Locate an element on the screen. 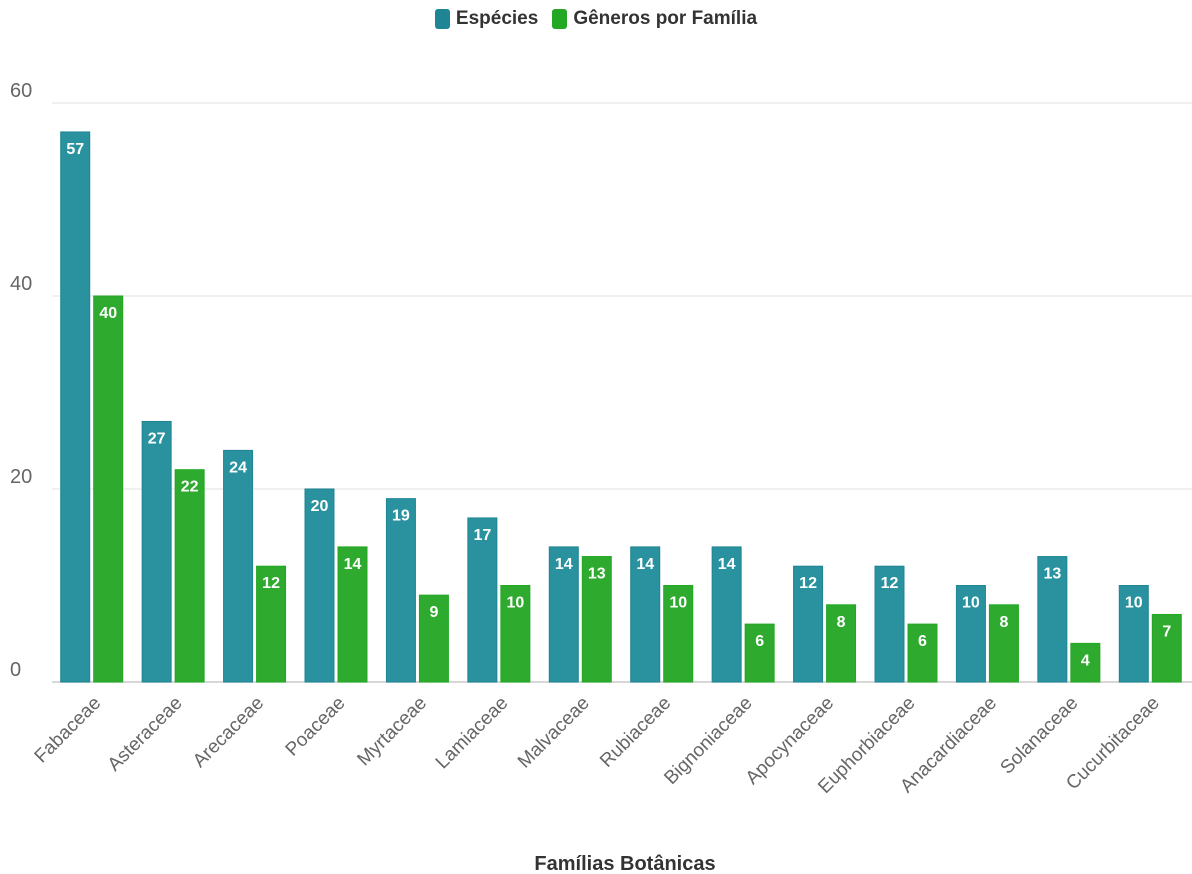 This screenshot has height=874, width=1192. bar-value-label: 19 is located at coordinates (401, 516).